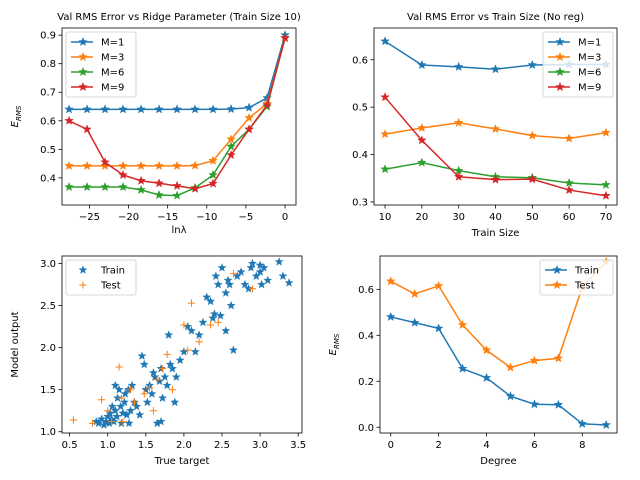  I want to click on legend-label: Test, so click(584, 286).